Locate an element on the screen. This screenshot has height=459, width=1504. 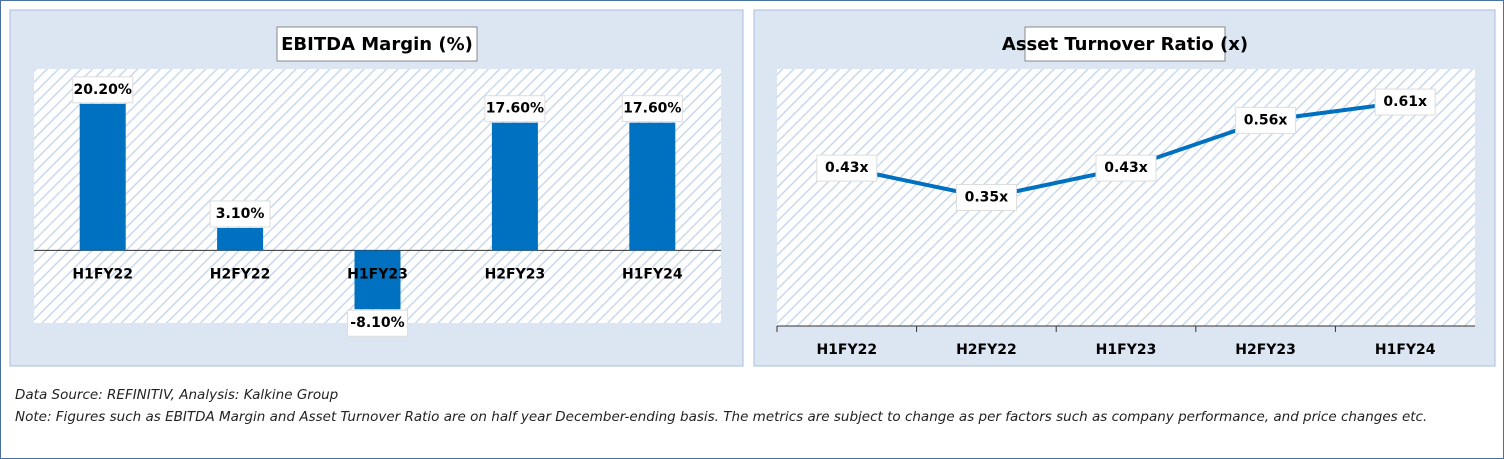
value-label: 0.35x is located at coordinates (987, 198).